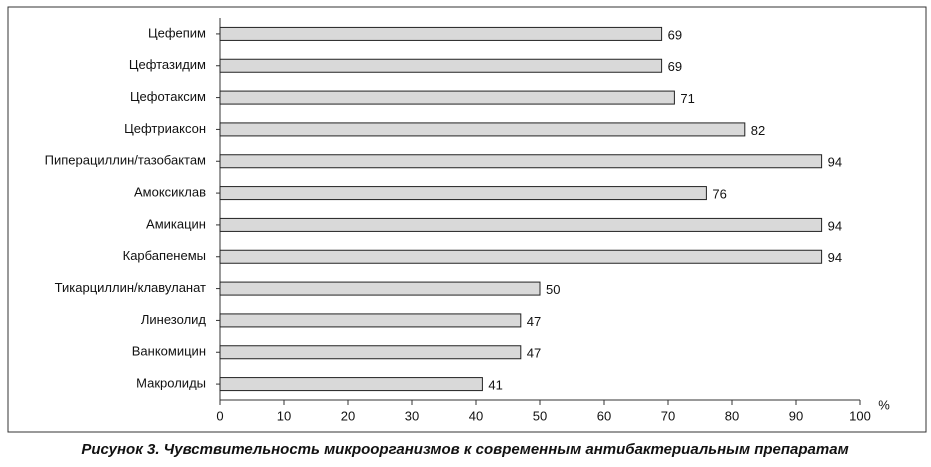  I want to click on y-tick-label: Цефепим, so click(177, 32).